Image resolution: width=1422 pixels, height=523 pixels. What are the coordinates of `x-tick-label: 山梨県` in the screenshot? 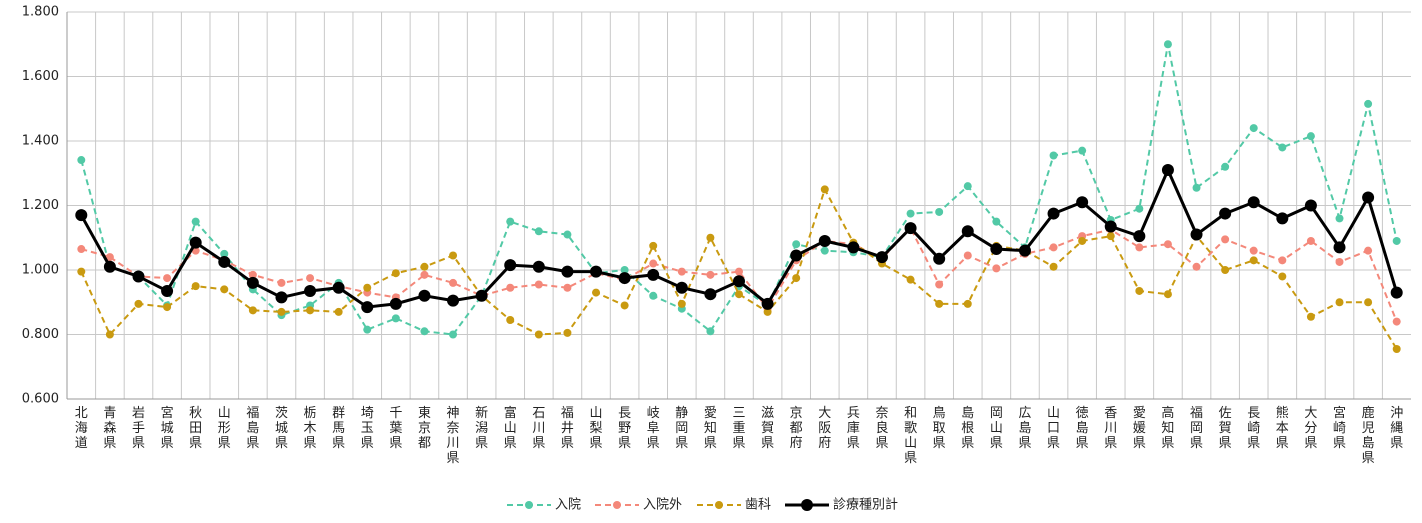 It's located at (596, 428).